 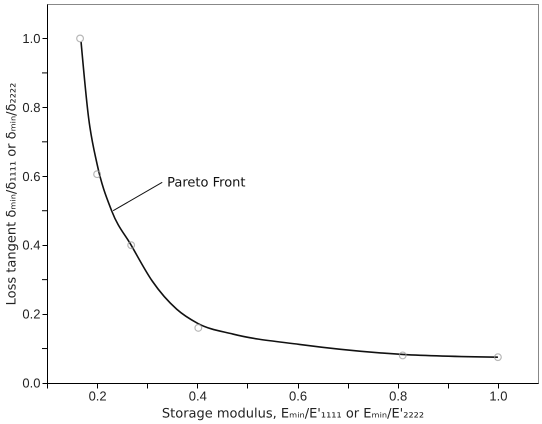 I want to click on y-tick-label: 0.2, so click(x=31, y=314).